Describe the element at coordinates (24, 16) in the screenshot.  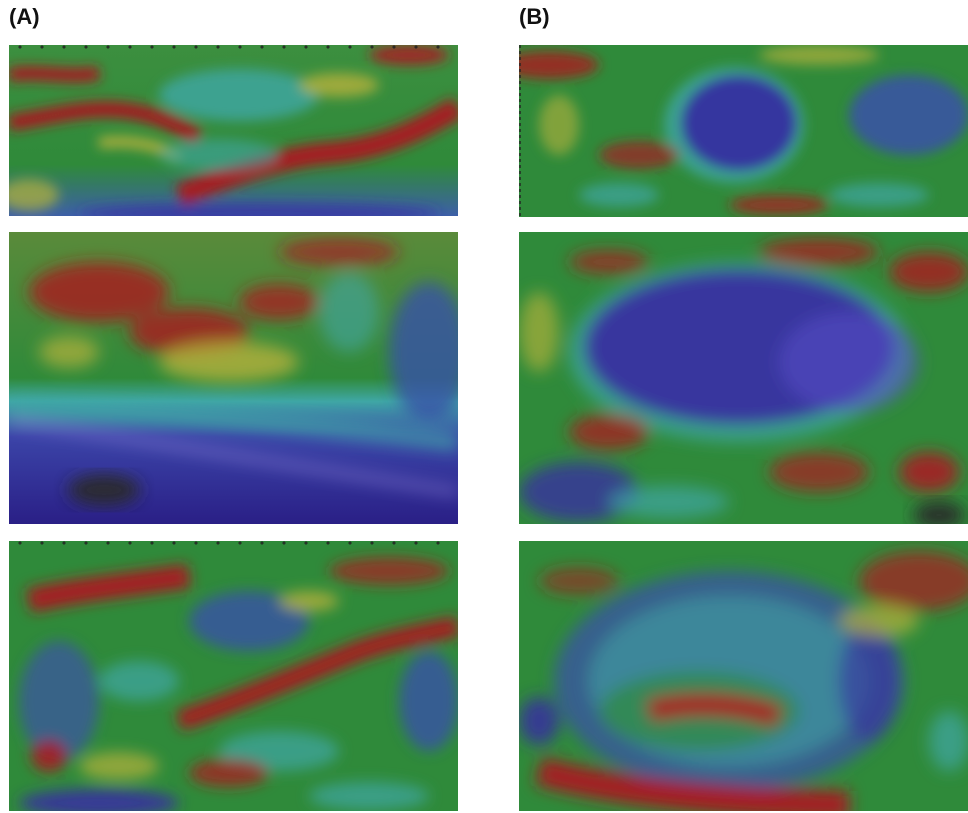
I see `panel-label-a: (A)` at that location.